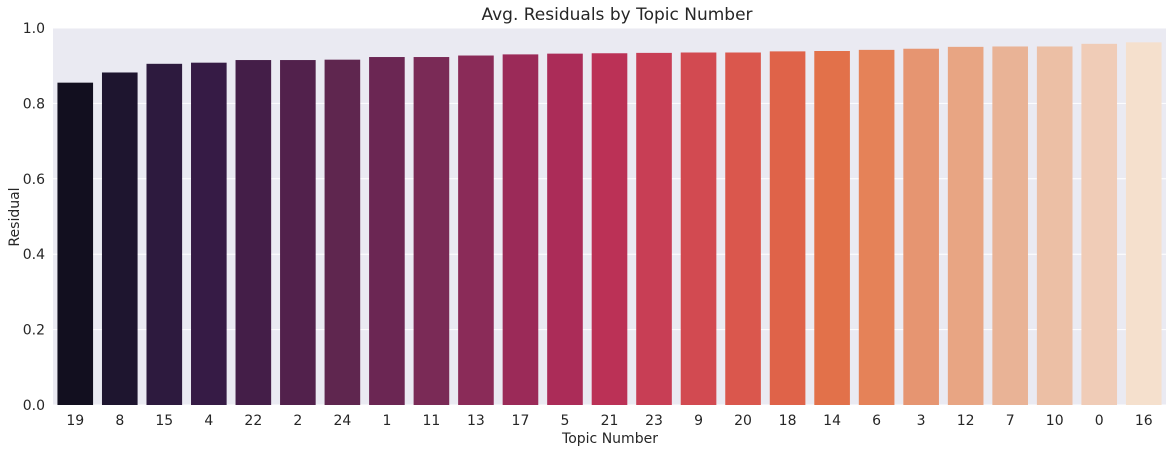 This screenshot has height=455, width=1174. I want to click on x-tick-label: 5, so click(565, 421).